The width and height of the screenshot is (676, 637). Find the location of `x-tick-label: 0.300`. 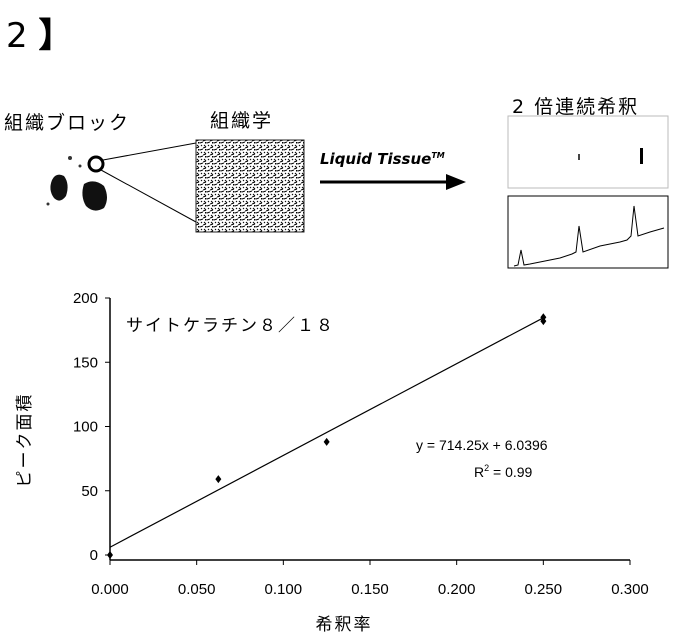

x-tick-label: 0.300 is located at coordinates (630, 589).